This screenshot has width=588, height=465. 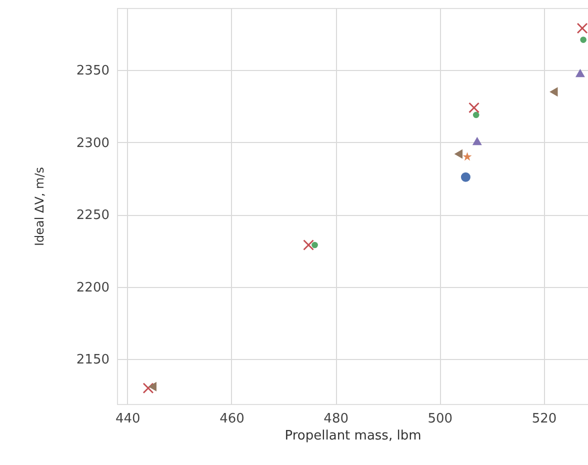 What do you see at coordinates (353, 436) in the screenshot?
I see `x-axis-title: Propellant mass, lbm` at bounding box center [353, 436].